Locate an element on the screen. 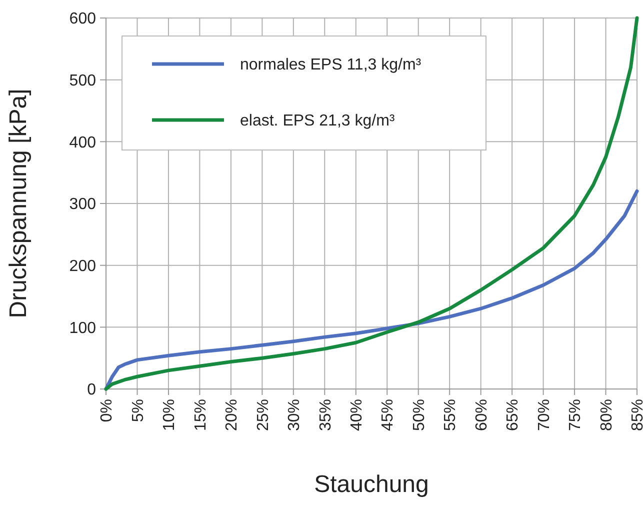  x-tick-label: 75% is located at coordinates (575, 415).